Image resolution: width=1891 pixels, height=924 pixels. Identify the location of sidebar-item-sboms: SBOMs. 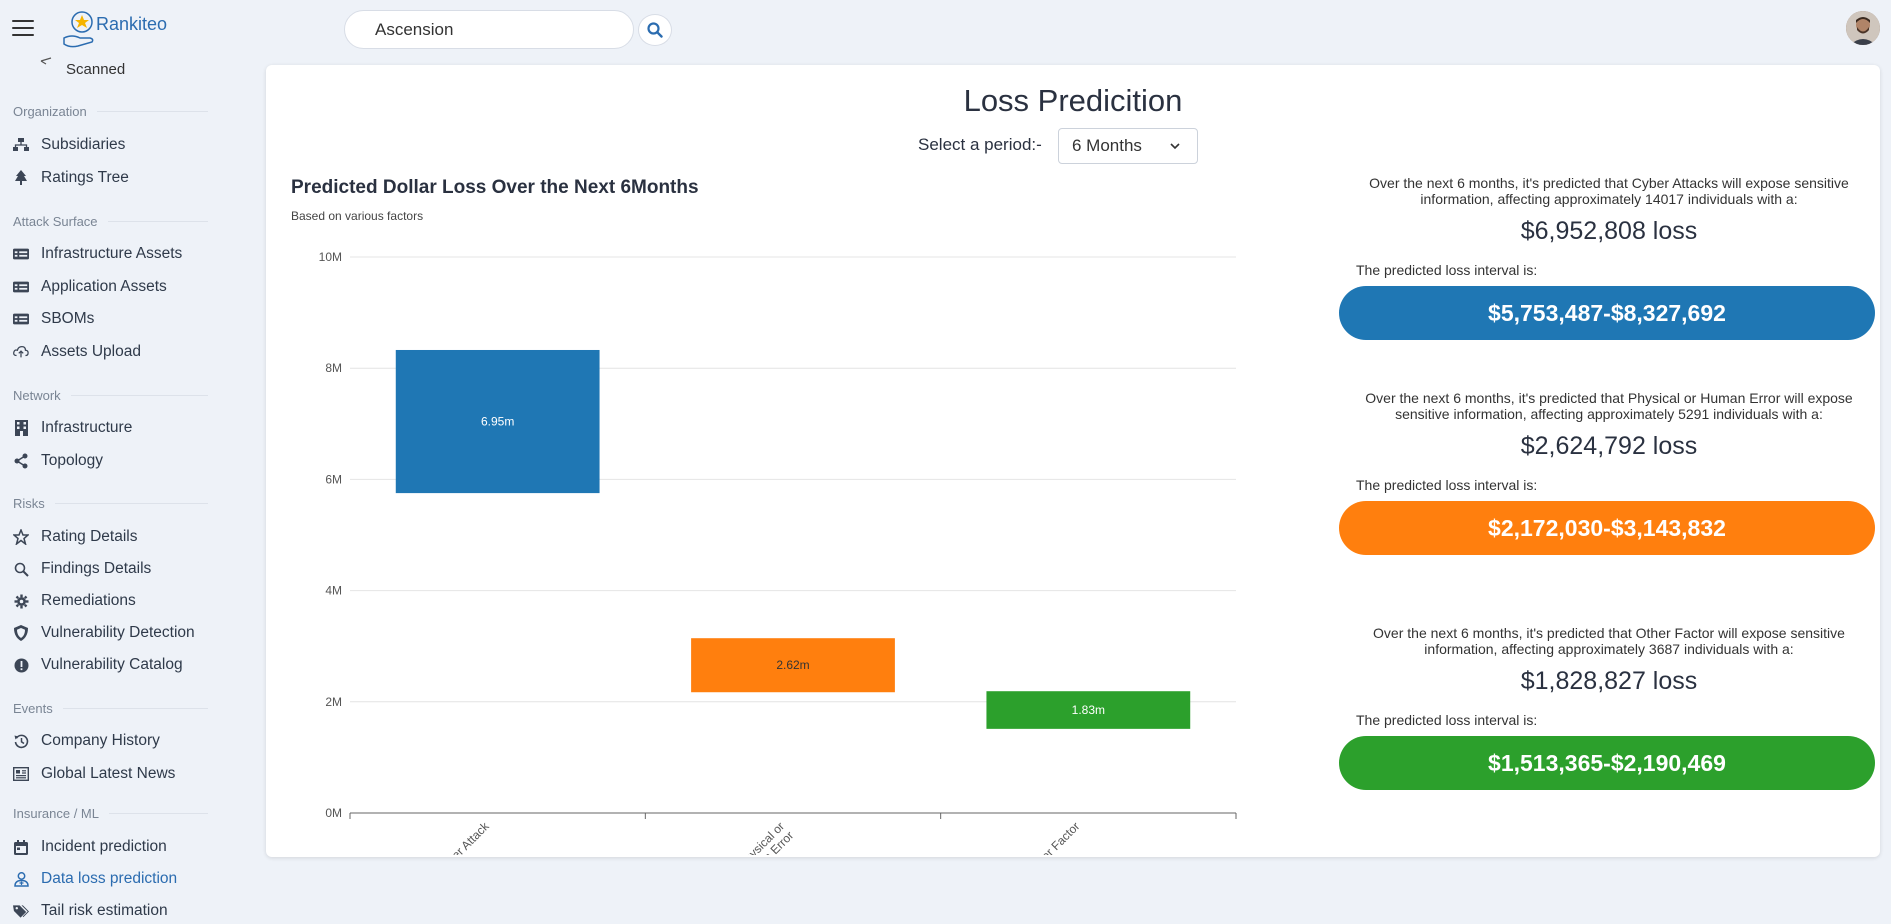
(113, 319).